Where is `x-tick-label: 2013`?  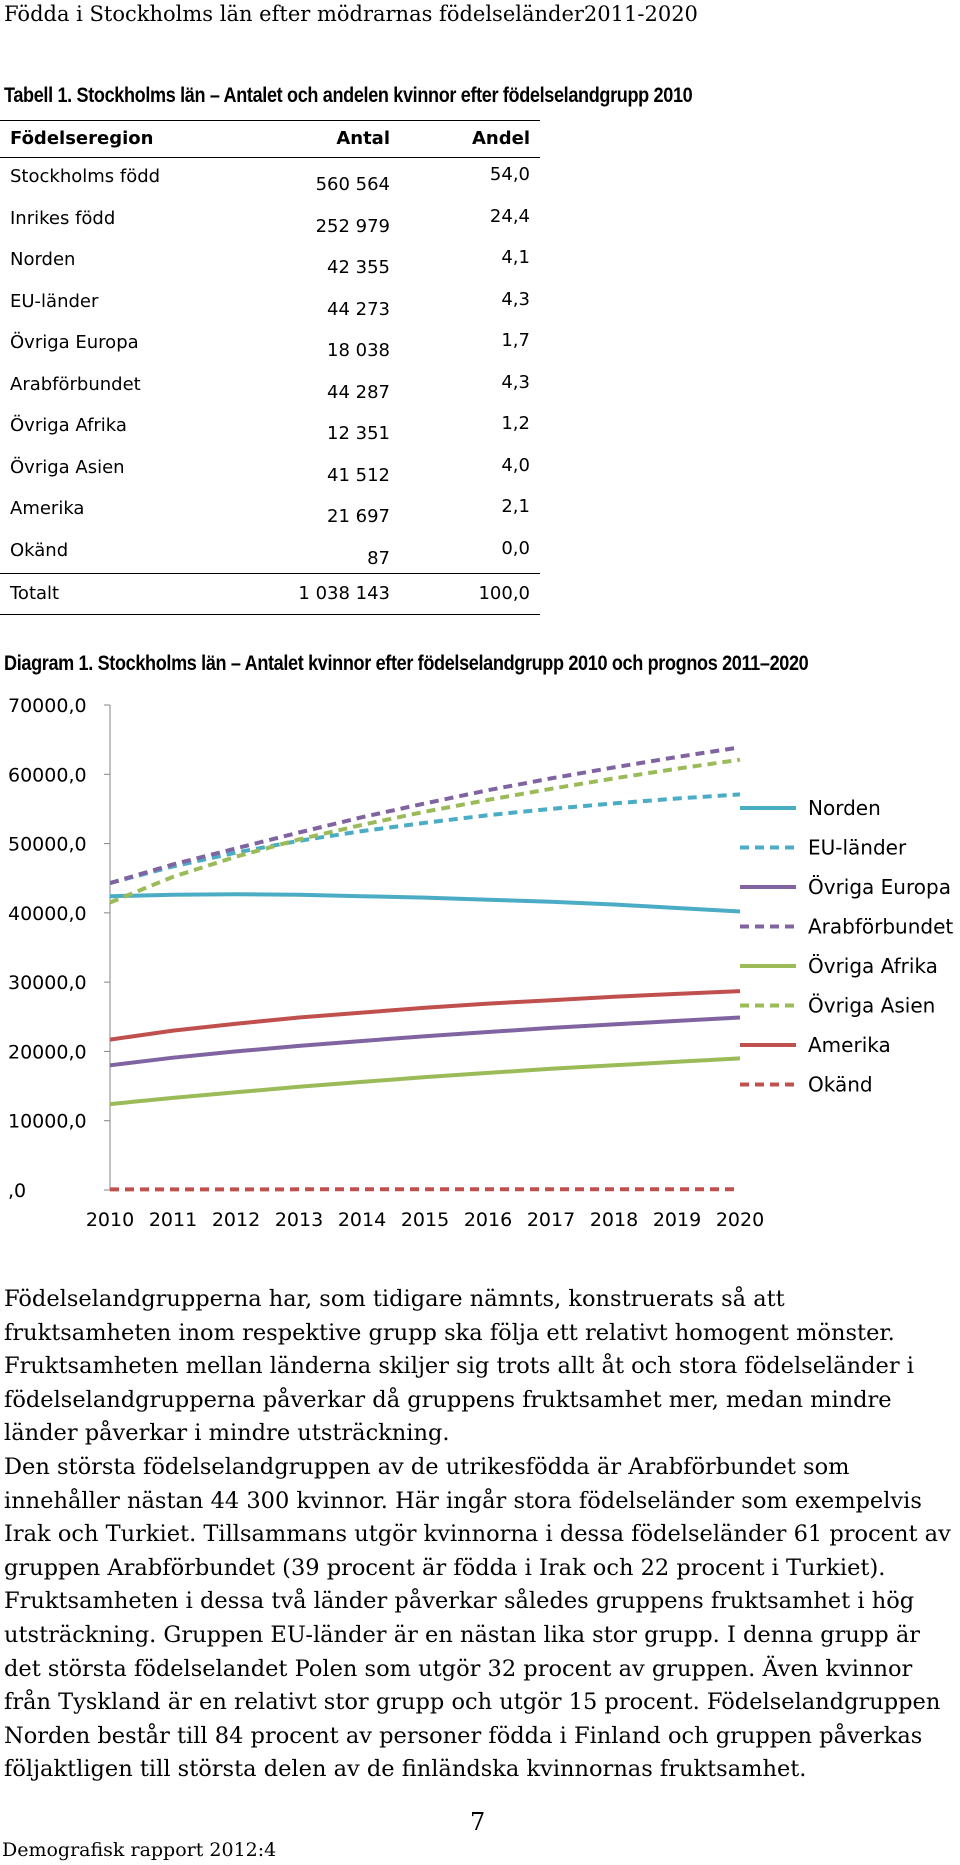 x-tick-label: 2013 is located at coordinates (299, 1220).